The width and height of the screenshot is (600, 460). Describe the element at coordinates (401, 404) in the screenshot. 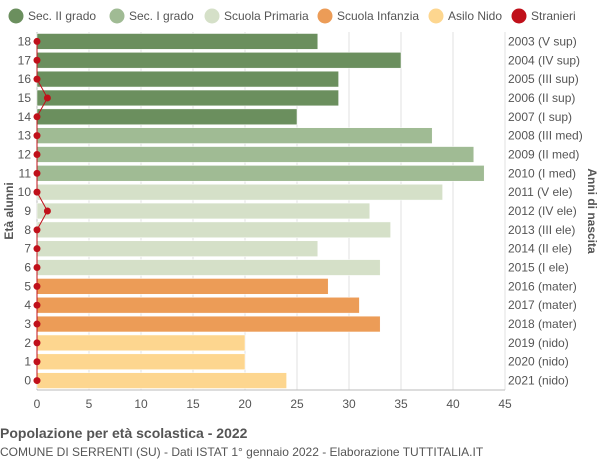

I see `x-tick-label: 35` at that location.